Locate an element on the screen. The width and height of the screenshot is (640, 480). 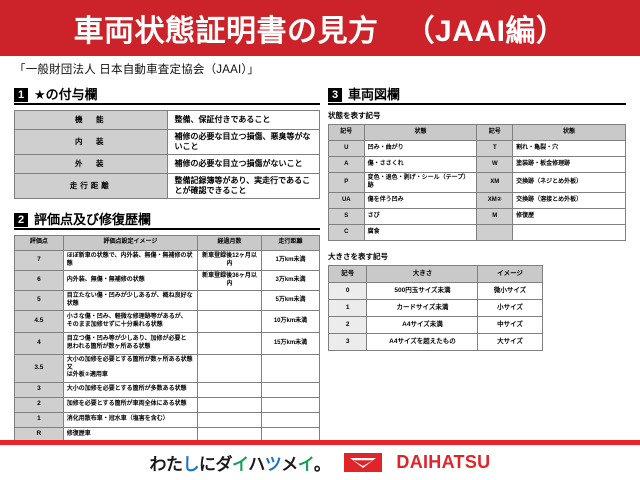
tagline-char: 。 is located at coordinates (322, 464).